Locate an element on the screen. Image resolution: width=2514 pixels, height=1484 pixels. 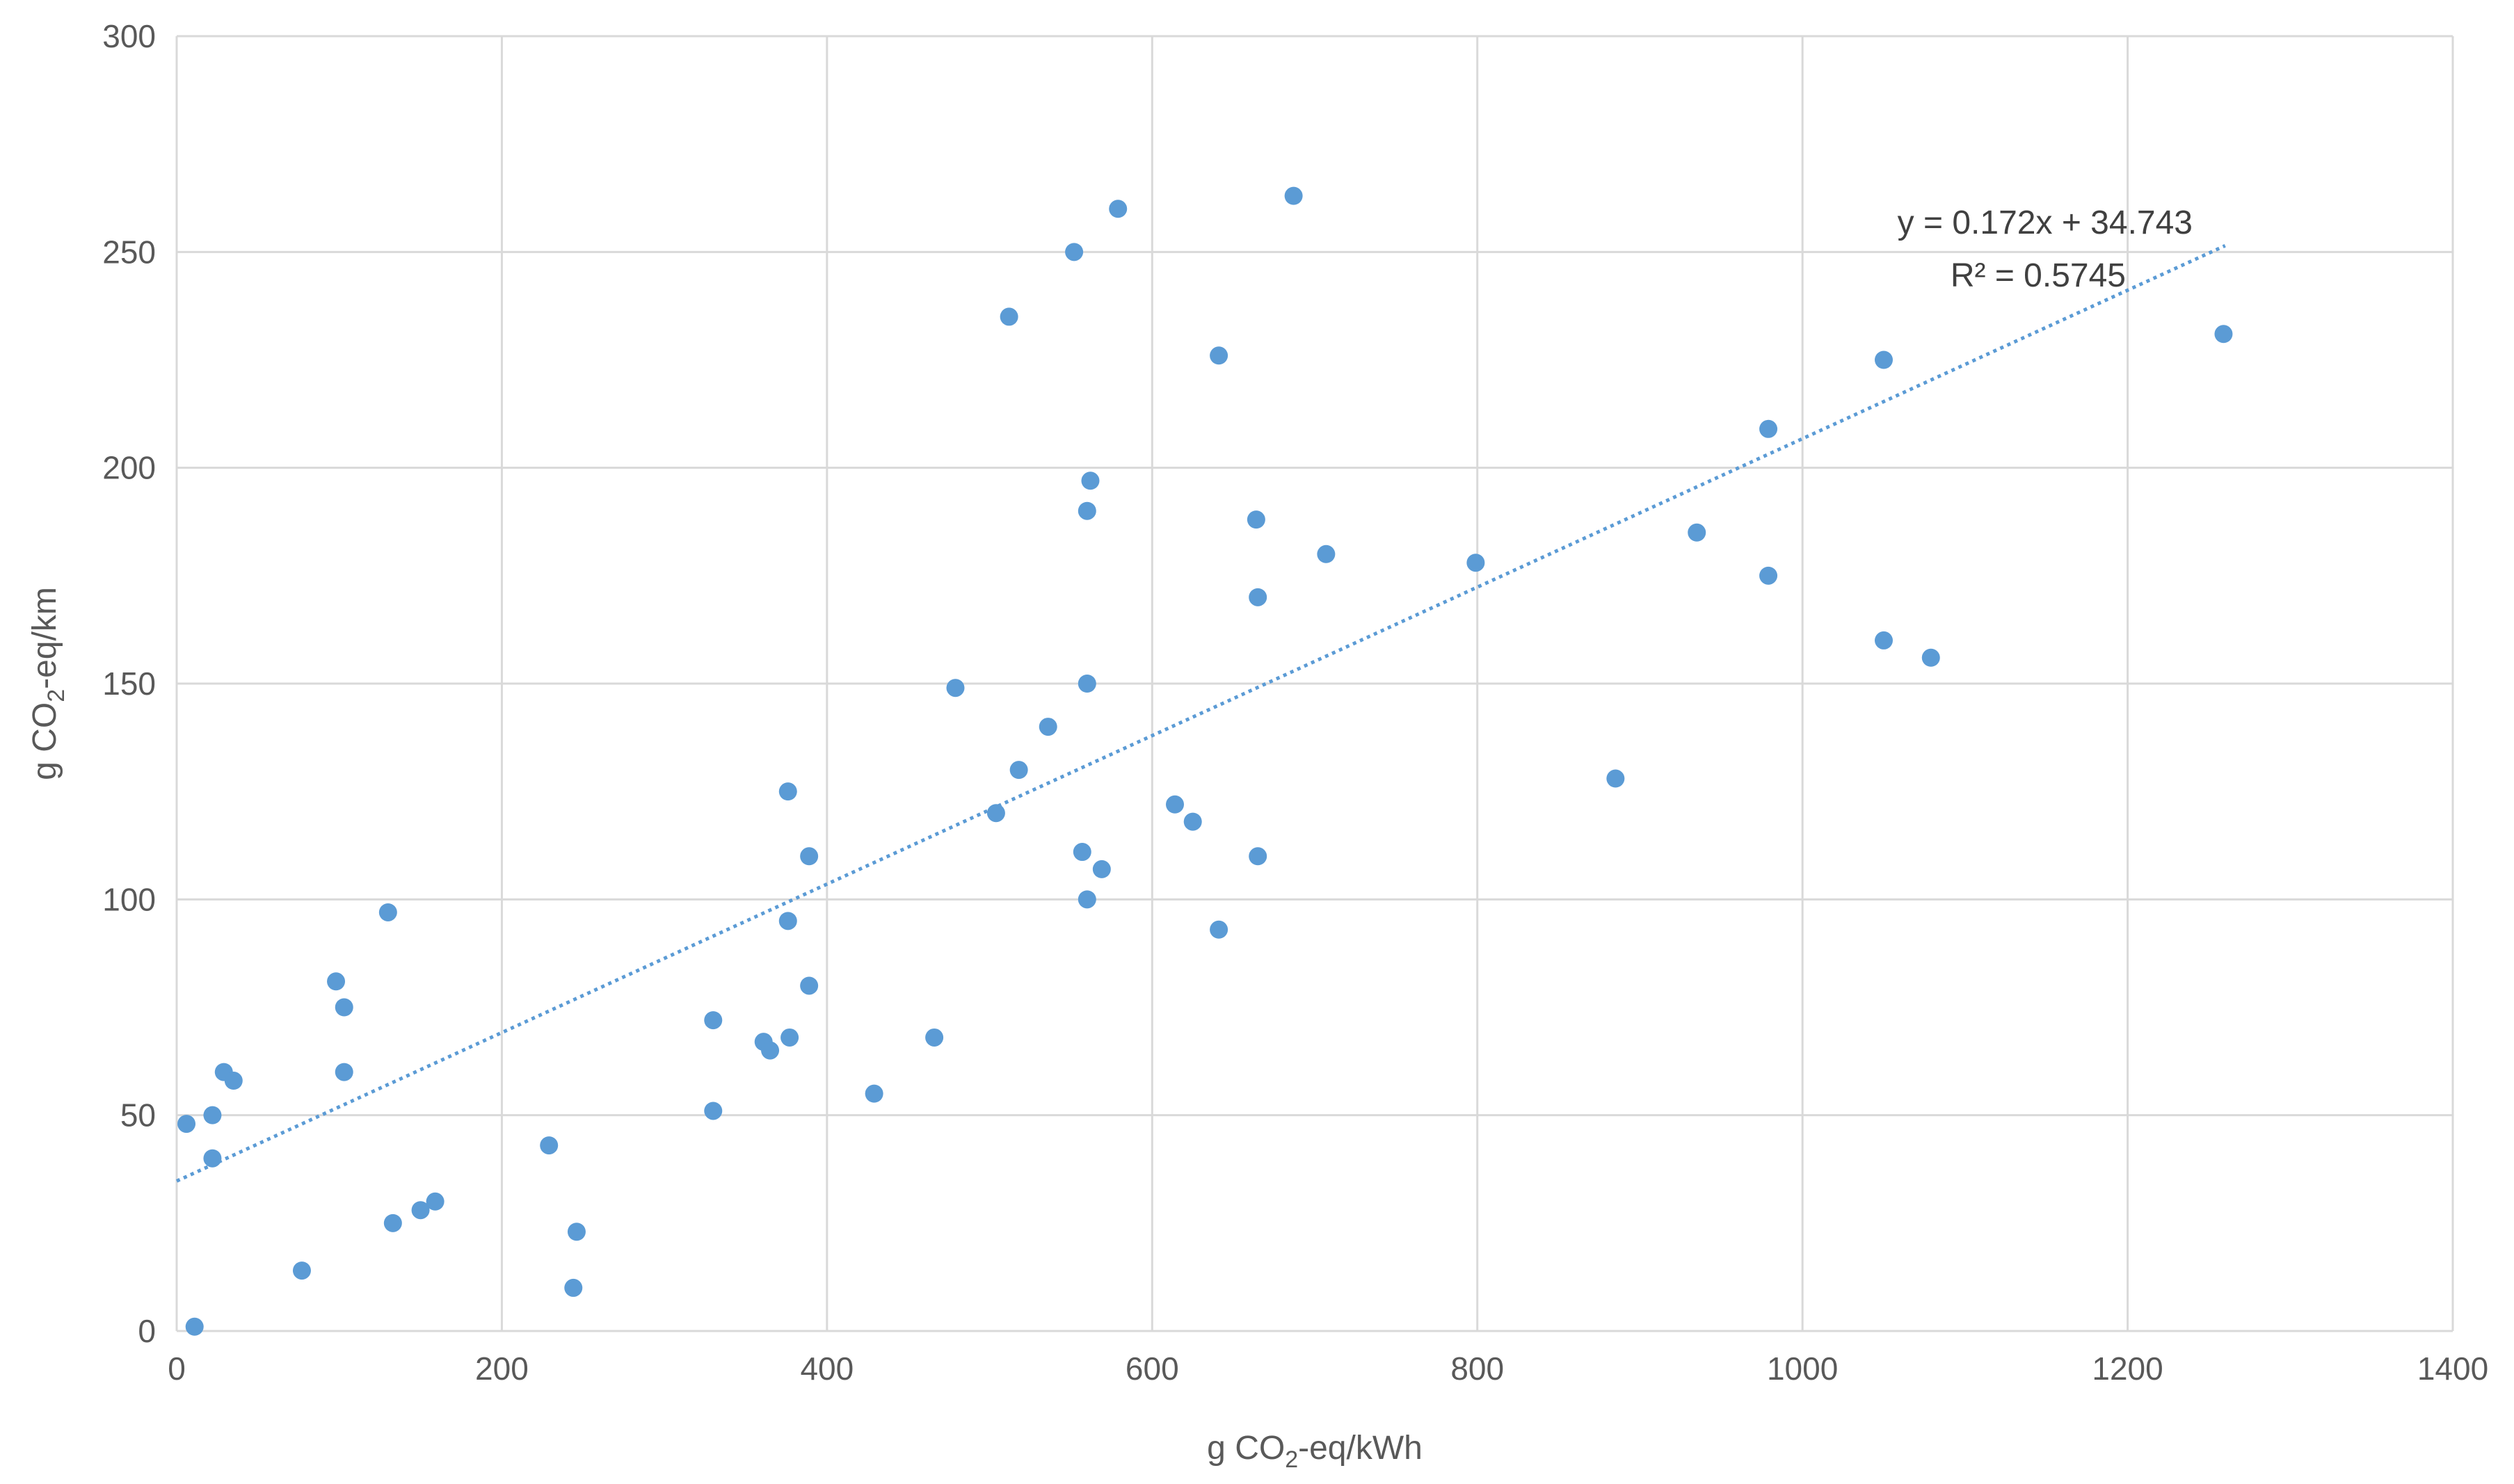
x-tick-label: 400 is located at coordinates (827, 1368).